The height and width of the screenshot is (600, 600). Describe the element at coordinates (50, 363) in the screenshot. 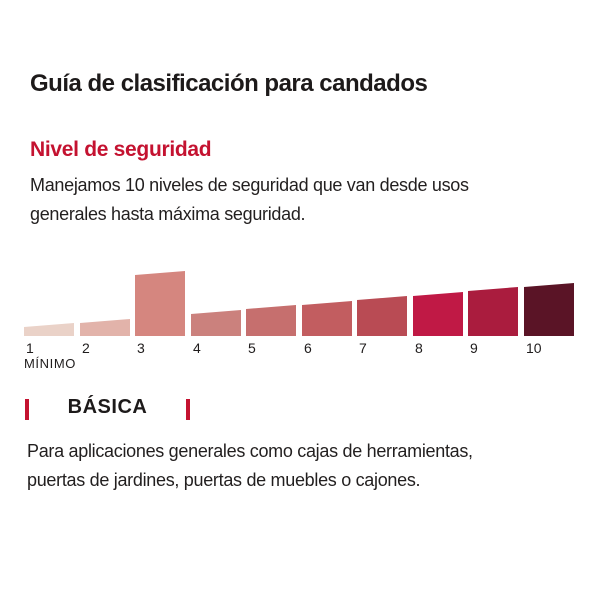

I see `chart-min-label: MÍNIMO` at that location.